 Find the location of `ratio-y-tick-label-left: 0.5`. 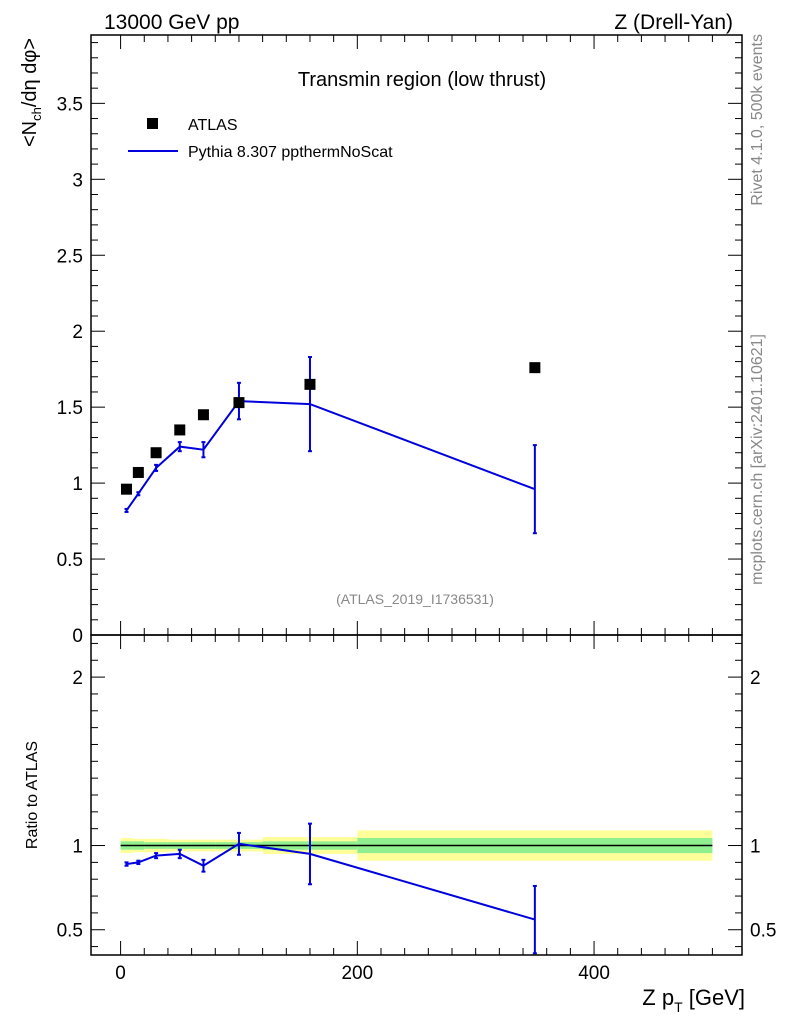

ratio-y-tick-label-left: 0.5 is located at coordinates (70, 931).